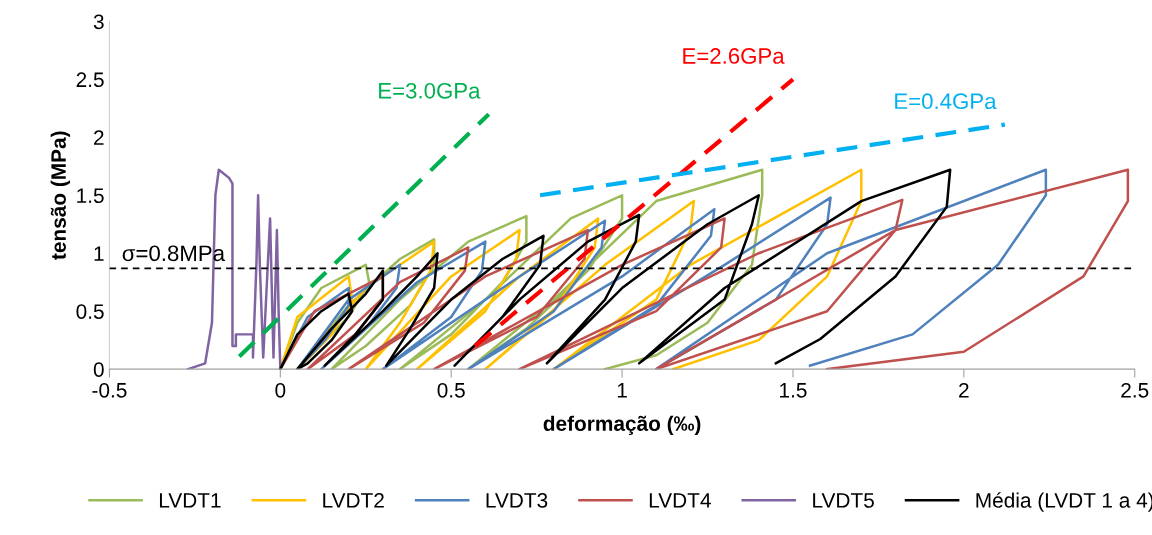  I want to click on x-tick-label: 2.5, so click(1135, 390).